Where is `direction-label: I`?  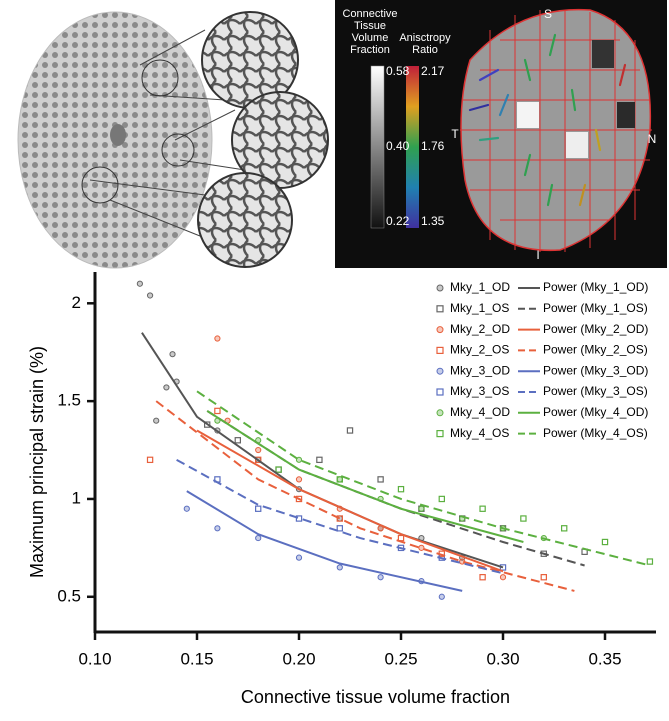 direction-label: I is located at coordinates (537, 255).